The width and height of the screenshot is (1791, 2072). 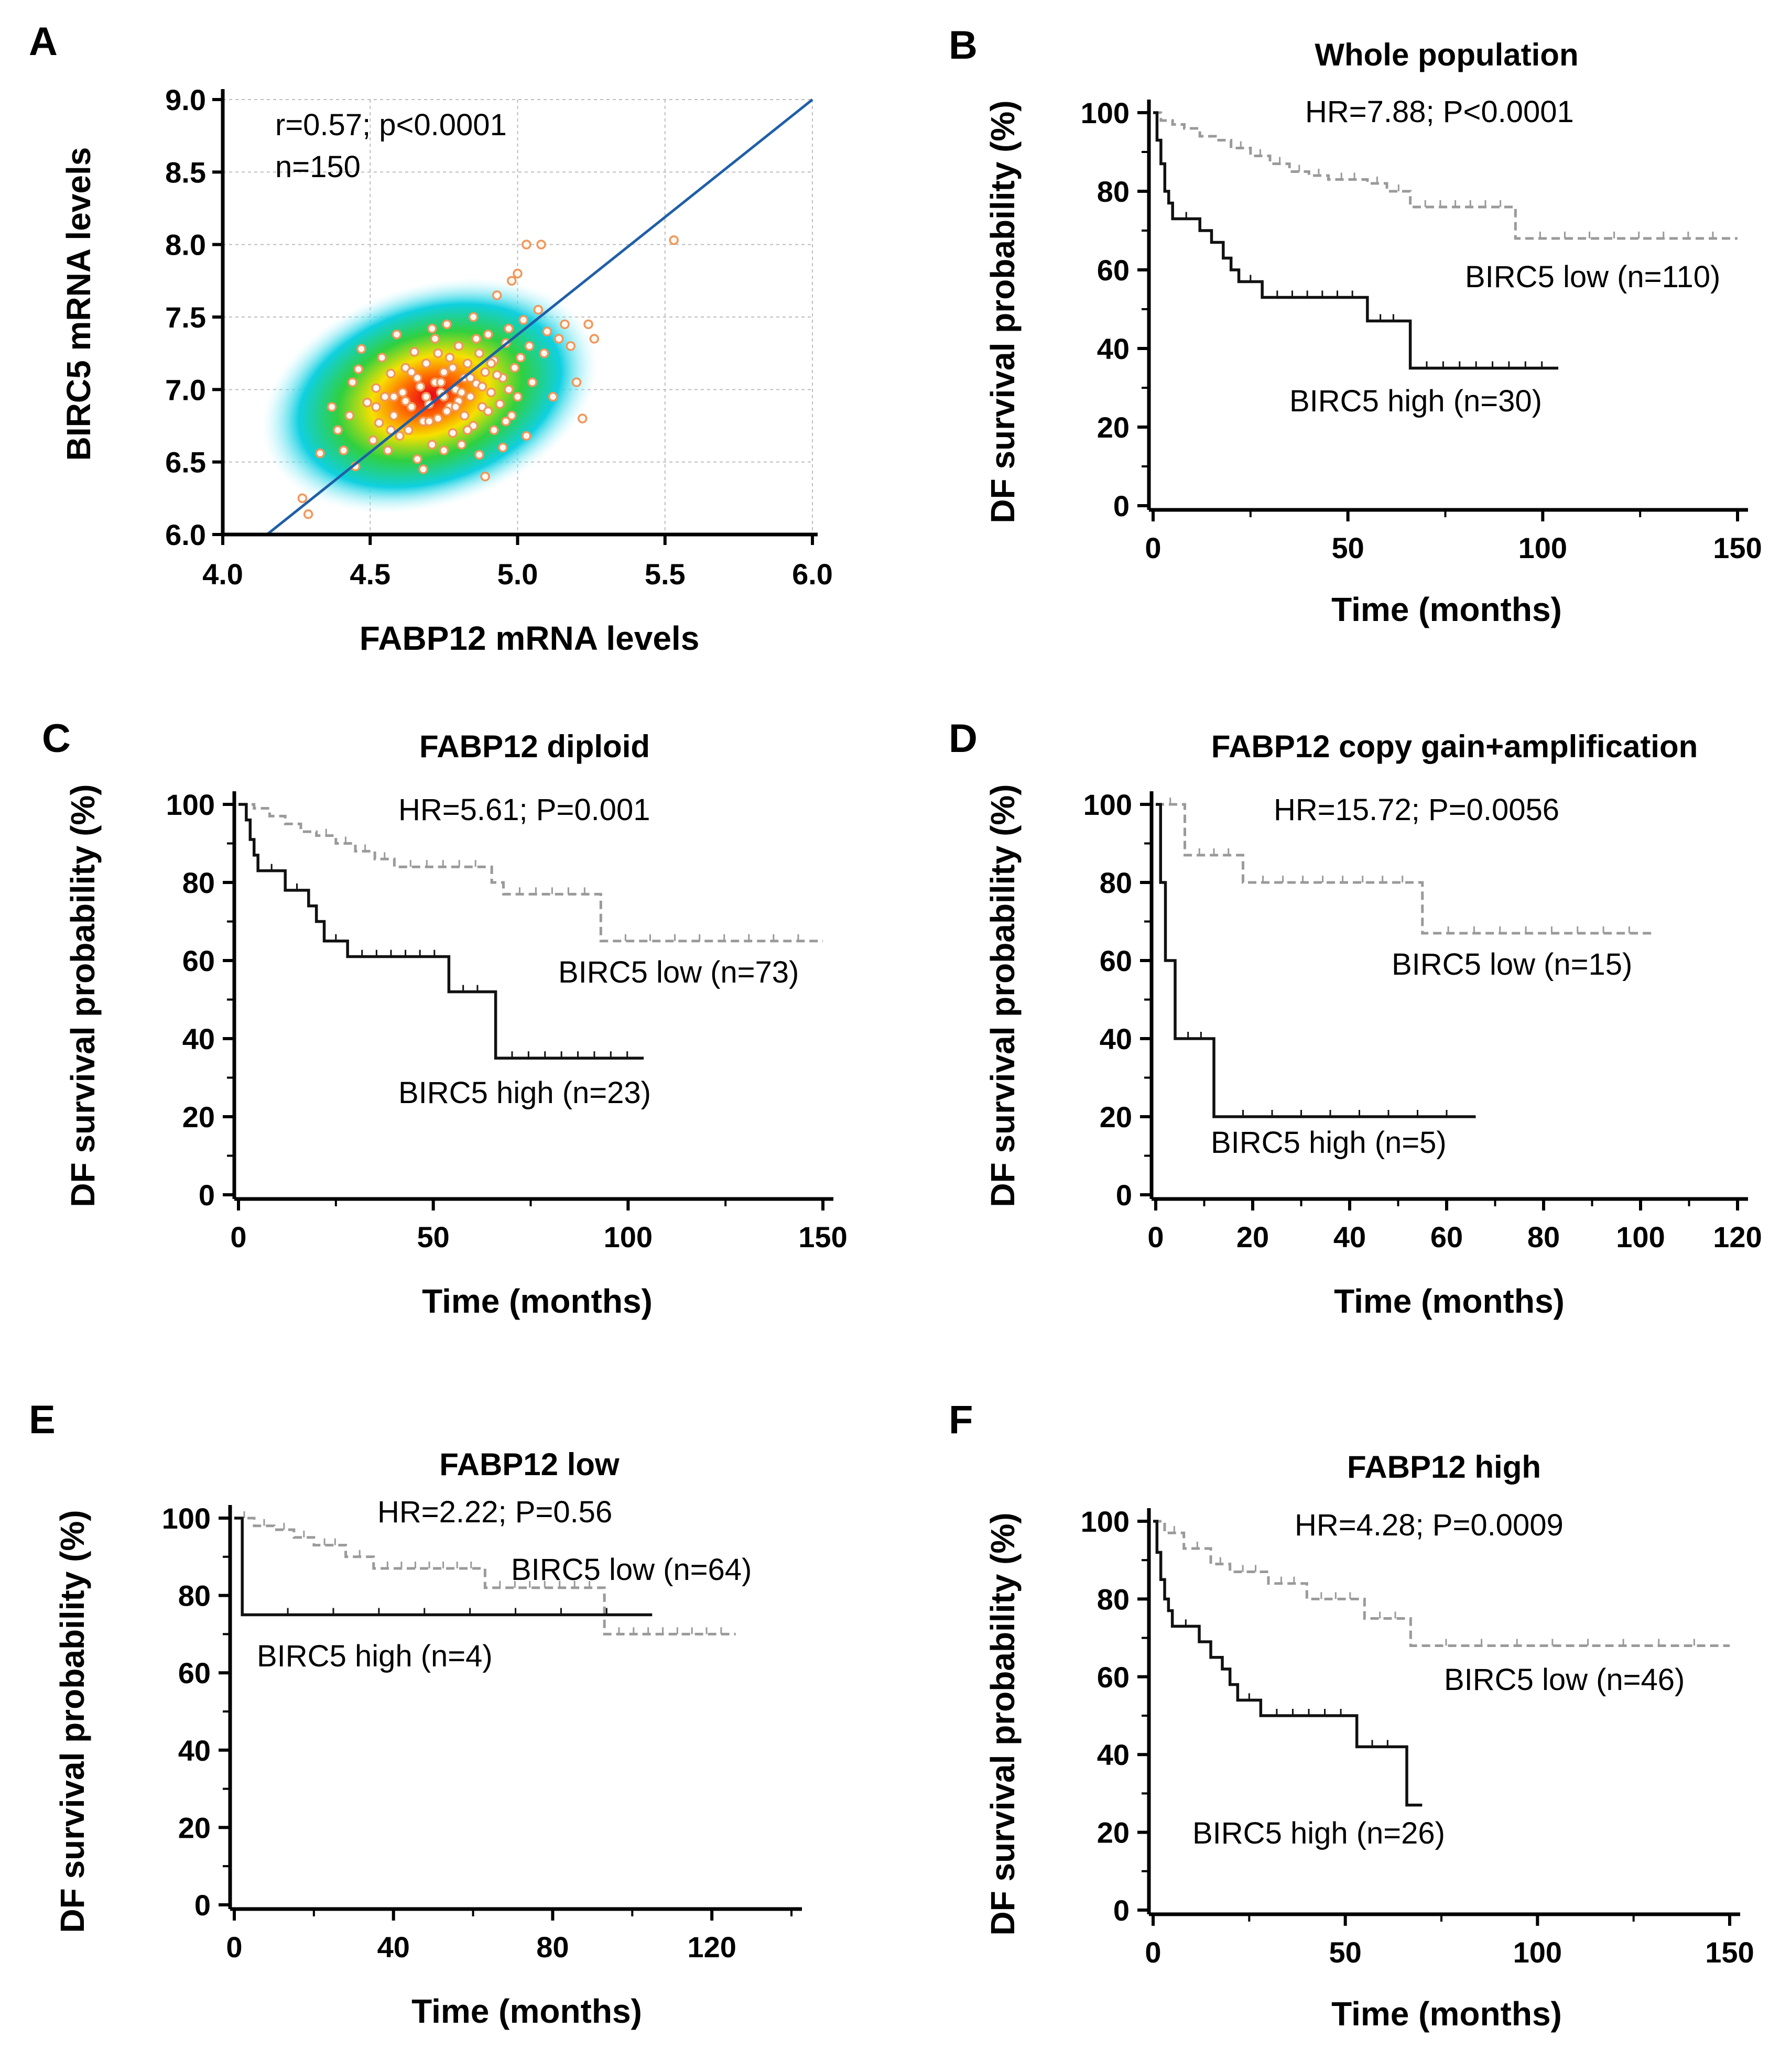 I want to click on legend-low: BIRC5 low (n=46), so click(x=1565, y=1680).